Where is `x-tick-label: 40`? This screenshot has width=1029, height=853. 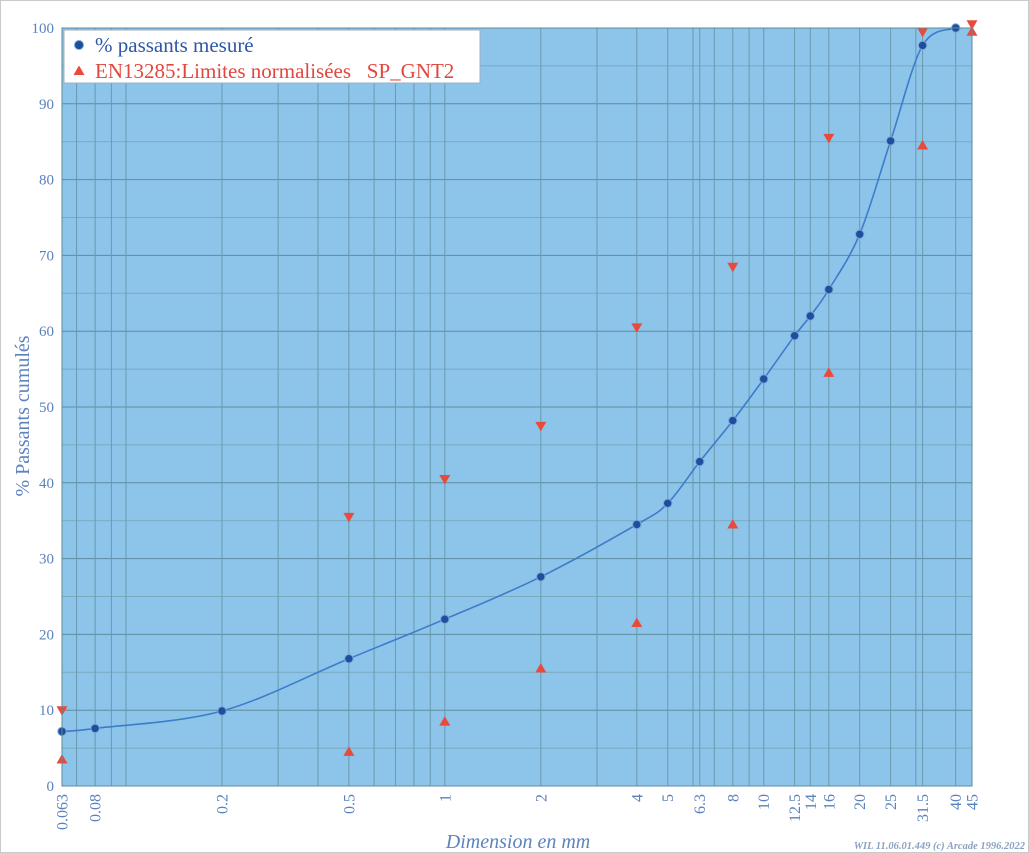
x-tick-label: 40 is located at coordinates (956, 802).